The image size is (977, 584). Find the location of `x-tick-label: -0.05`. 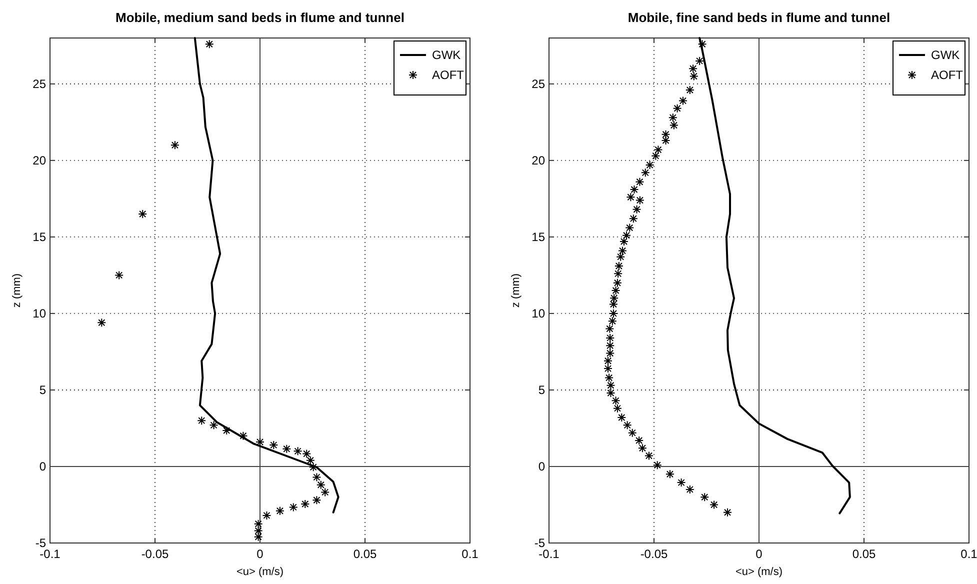

x-tick-label: -0.05 is located at coordinates (654, 554).